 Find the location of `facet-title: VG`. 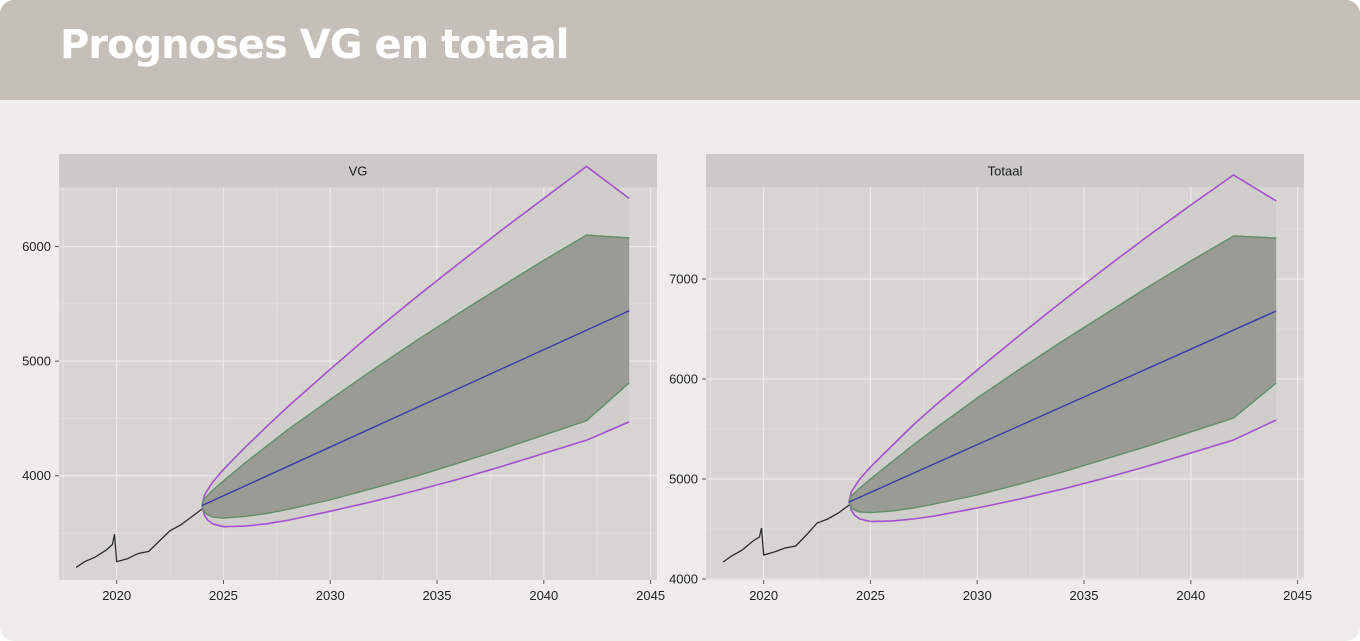

facet-title: VG is located at coordinates (358, 171).